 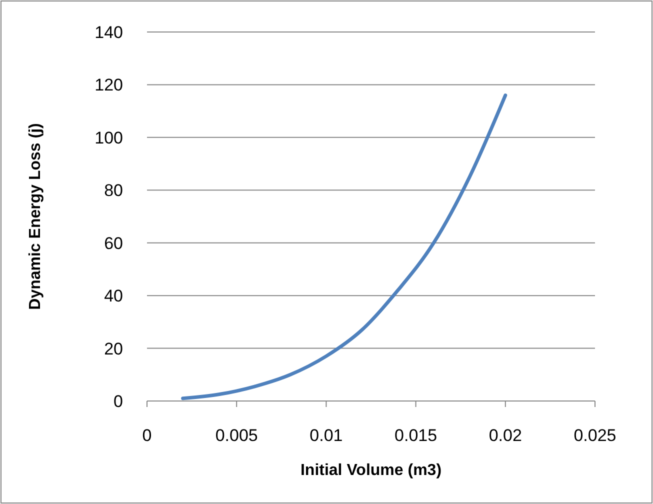 I want to click on y-tick-label: 40, so click(x=113, y=296).